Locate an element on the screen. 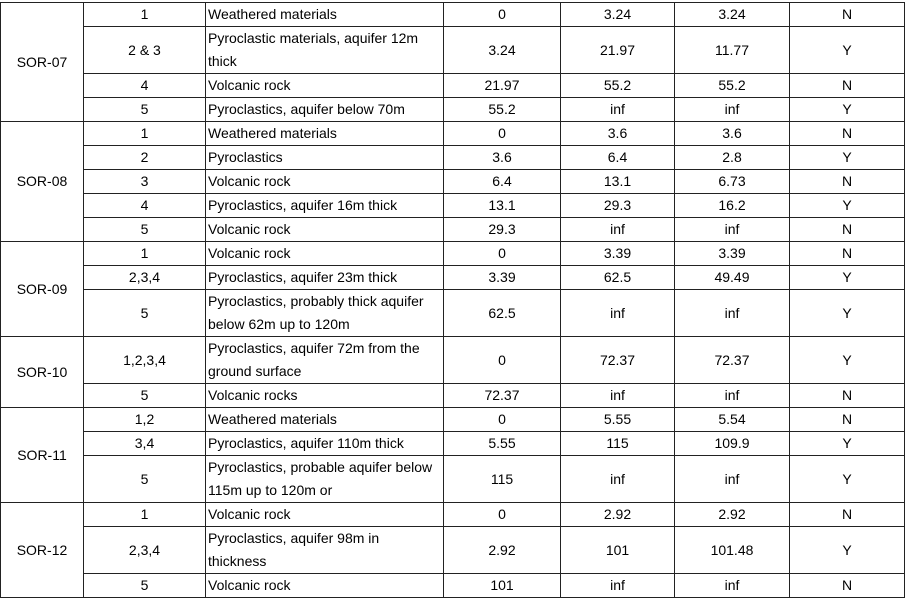 The height and width of the screenshot is (598, 905). thickness: 11.77 is located at coordinates (732, 50).